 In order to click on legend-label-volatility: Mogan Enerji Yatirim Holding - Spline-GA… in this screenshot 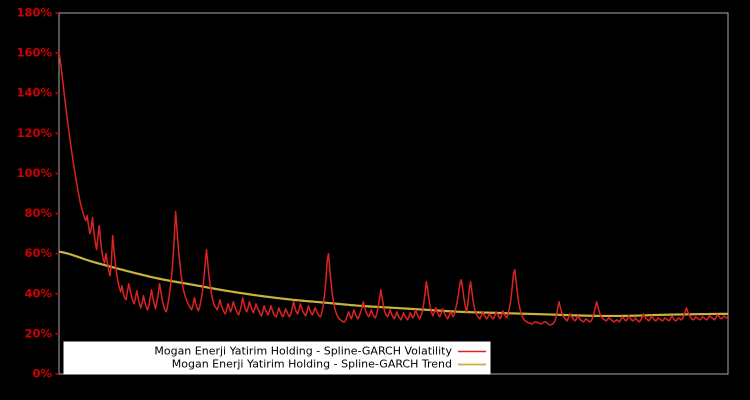, I will do `click(303, 351)`.